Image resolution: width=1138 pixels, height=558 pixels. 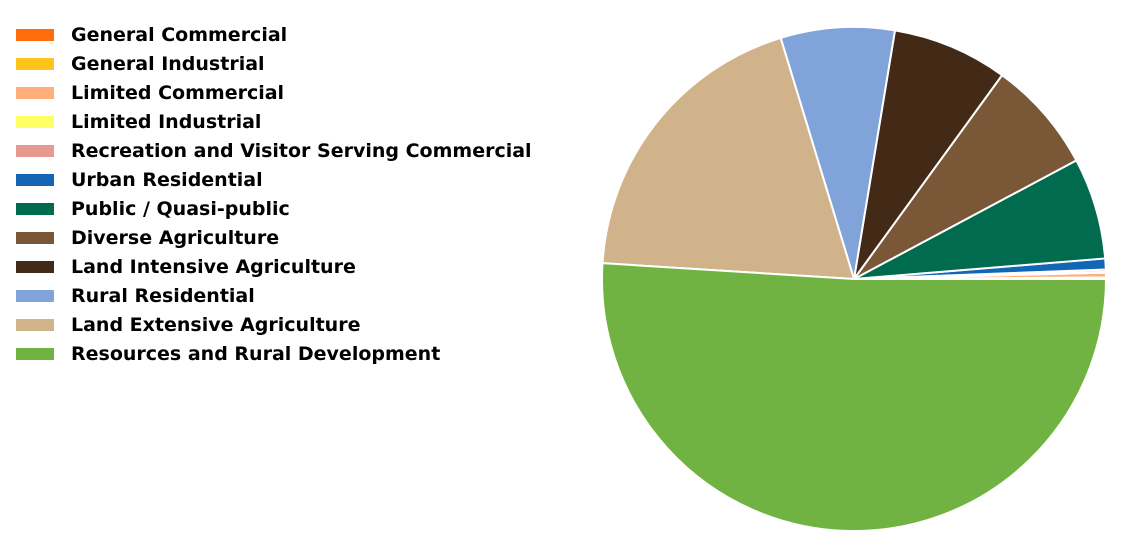 I want to click on legend-swatch-general-industrial, so click(x=35, y=63).